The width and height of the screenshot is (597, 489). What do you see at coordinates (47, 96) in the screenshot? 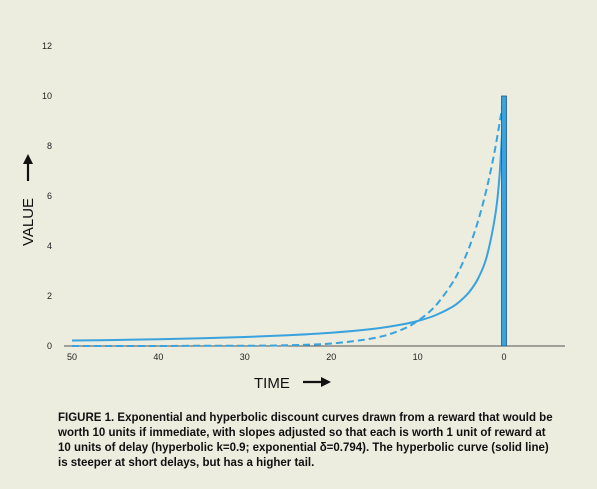
I see `y-tick-label: 10` at bounding box center [47, 96].